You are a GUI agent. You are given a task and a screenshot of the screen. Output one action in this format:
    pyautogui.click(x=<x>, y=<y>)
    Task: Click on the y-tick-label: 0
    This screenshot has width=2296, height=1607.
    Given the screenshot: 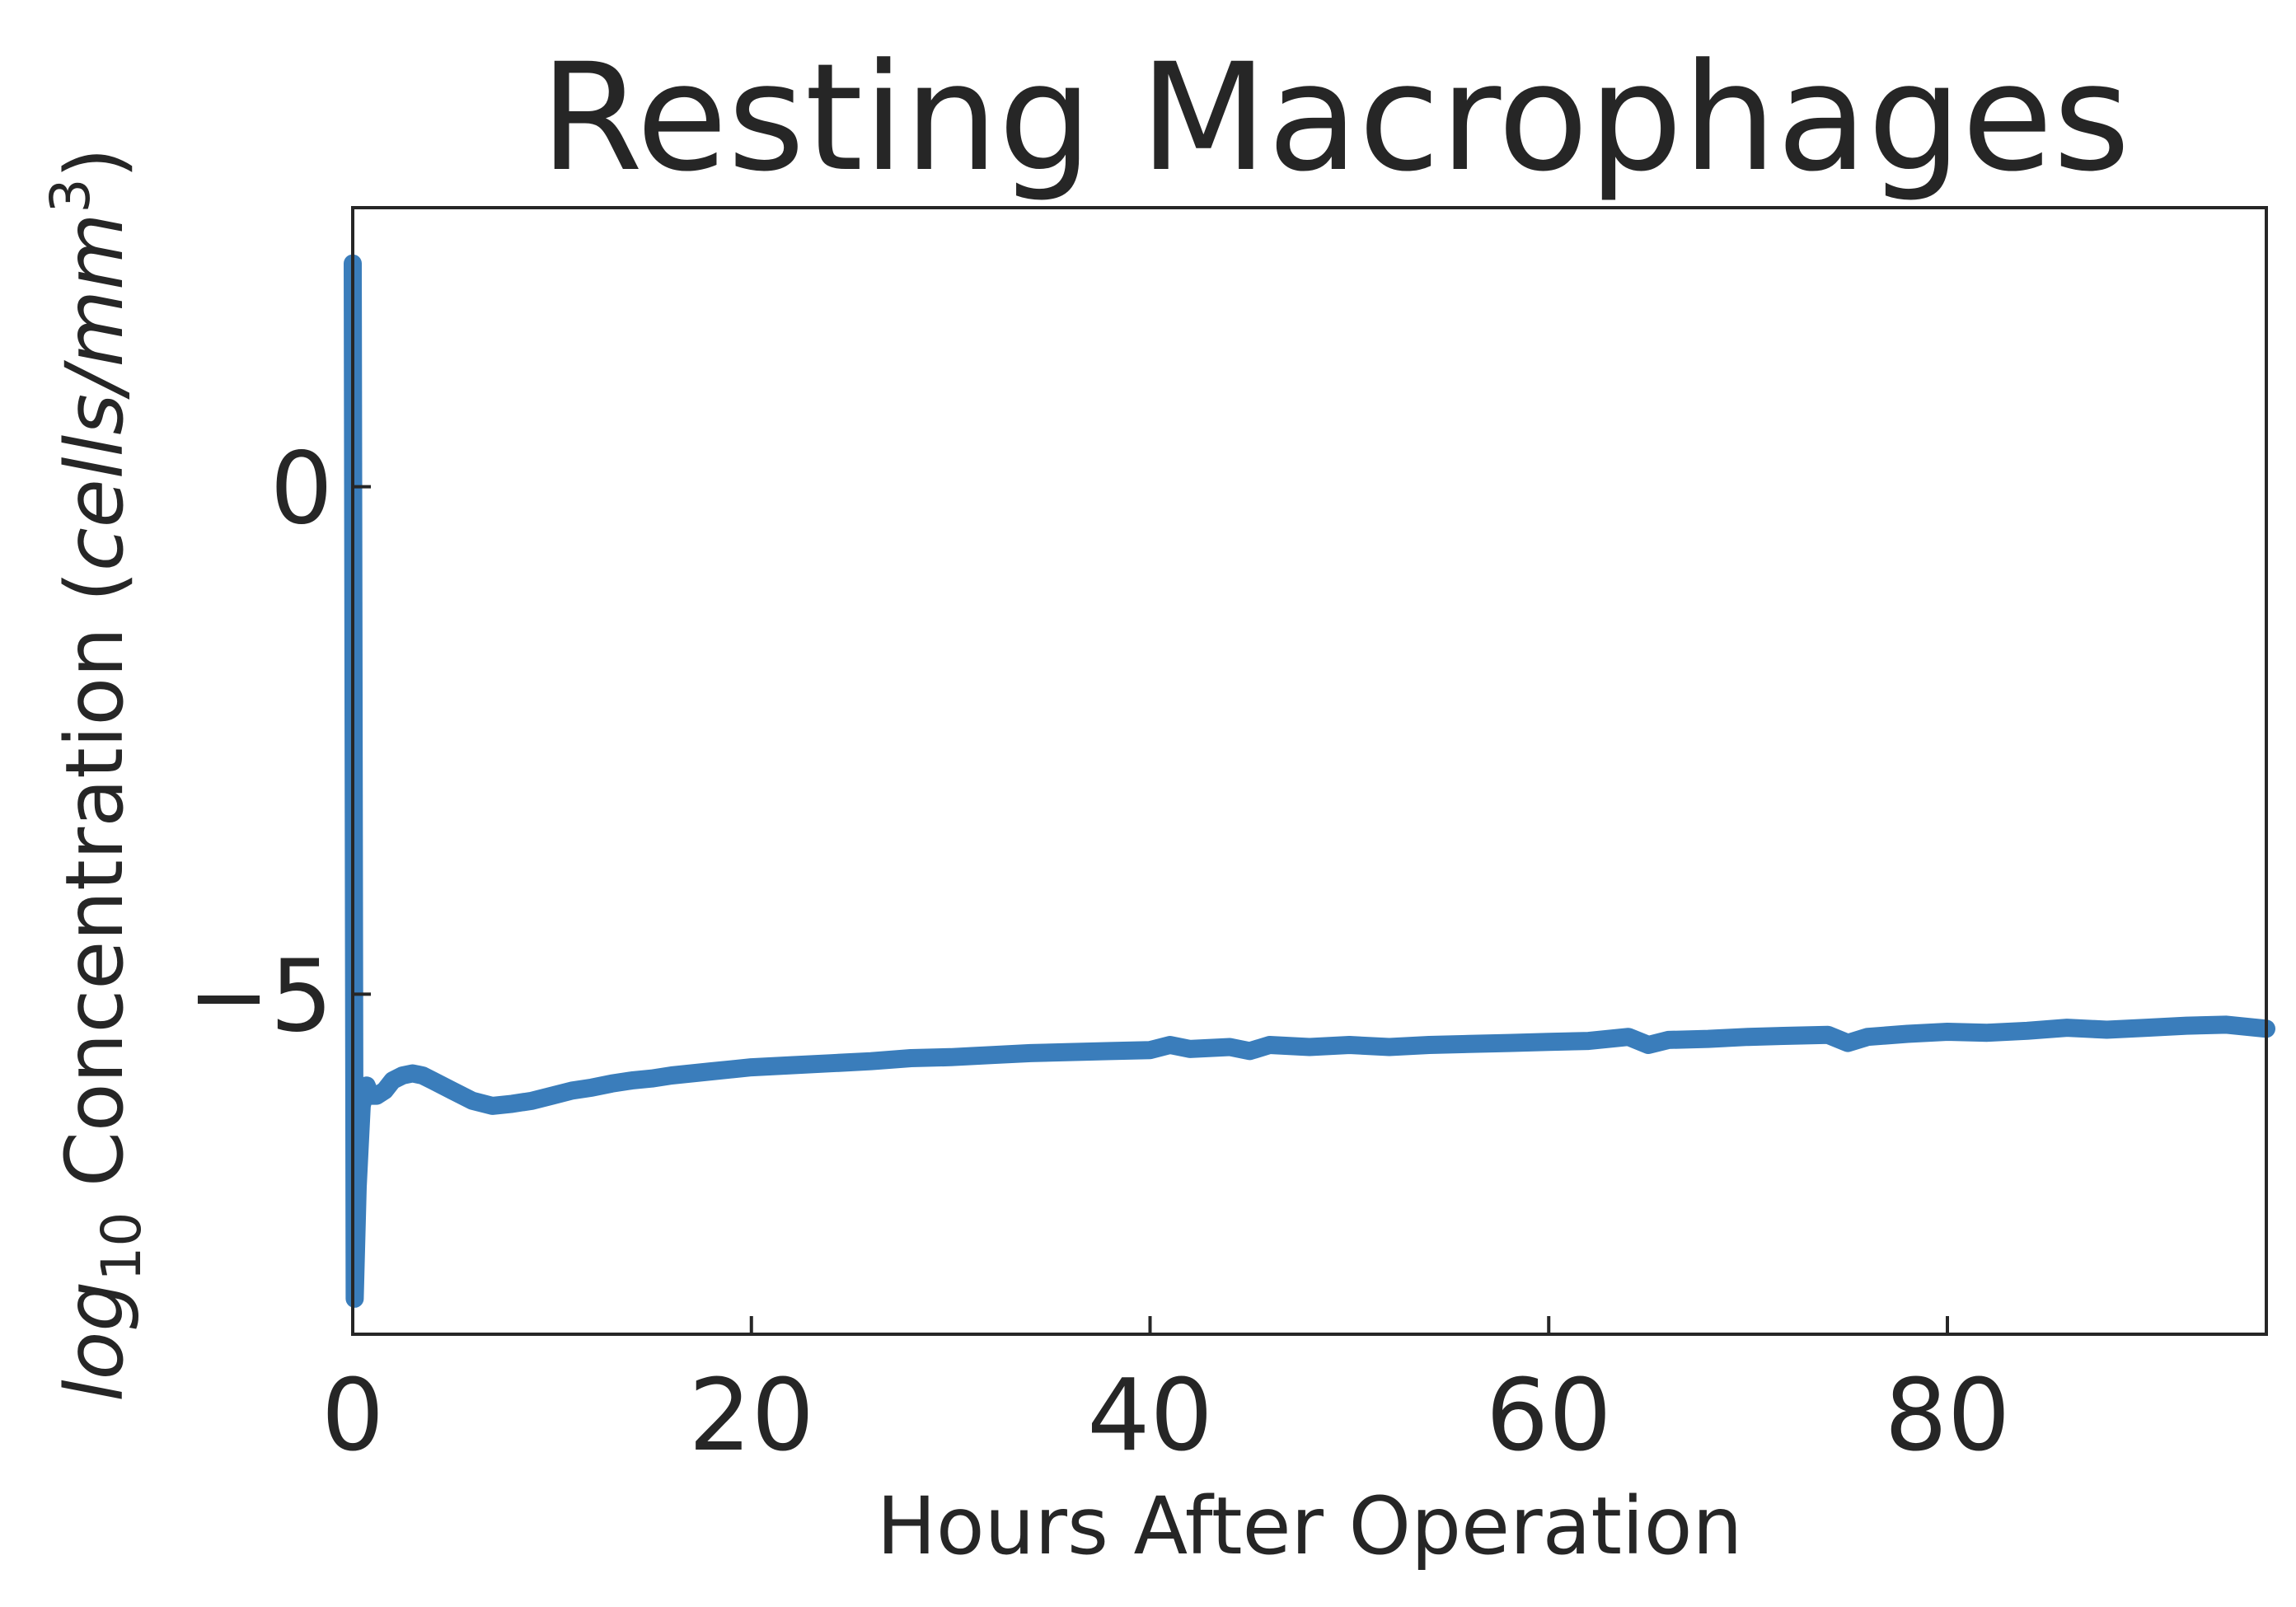 What is the action you would take?
    pyautogui.click(x=301, y=490)
    